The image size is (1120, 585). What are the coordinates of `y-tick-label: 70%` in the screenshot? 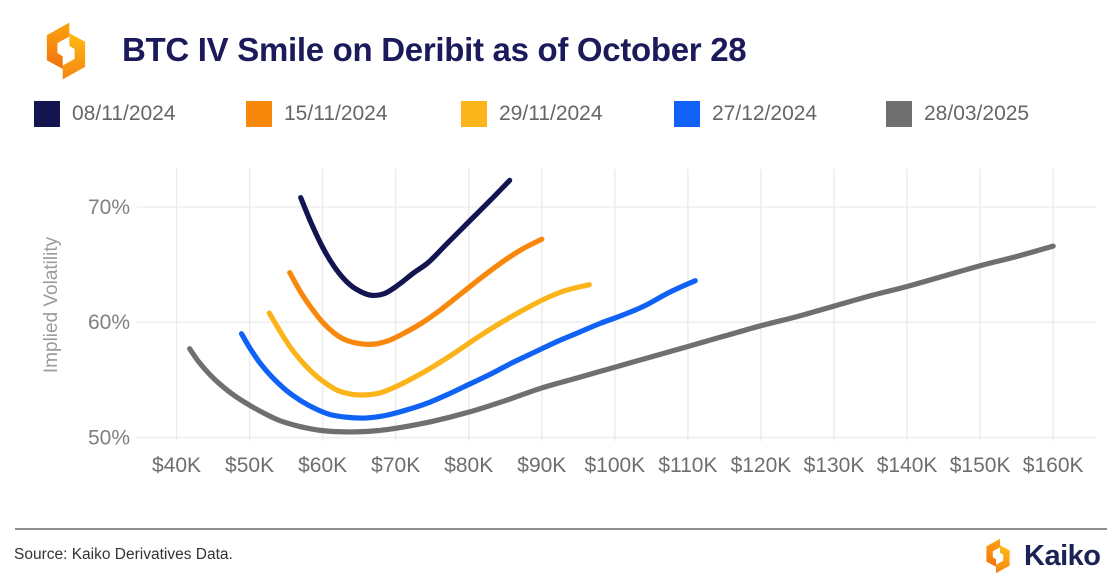 It's located at (109, 207).